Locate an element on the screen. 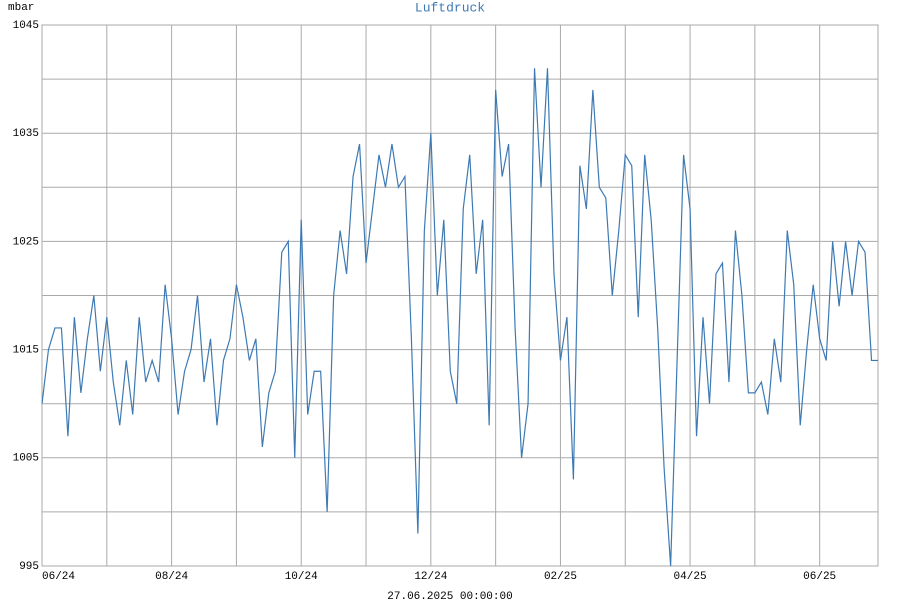 The image size is (900, 605). y-tick-label: 1035 is located at coordinates (26, 134).